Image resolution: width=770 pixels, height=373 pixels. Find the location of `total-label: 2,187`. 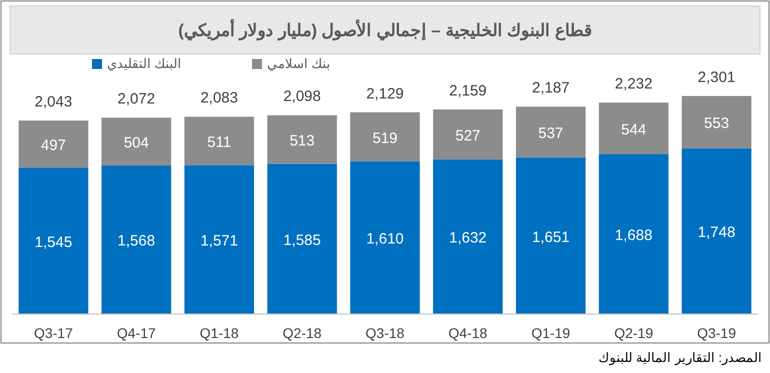

total-label: 2,187 is located at coordinates (551, 88).